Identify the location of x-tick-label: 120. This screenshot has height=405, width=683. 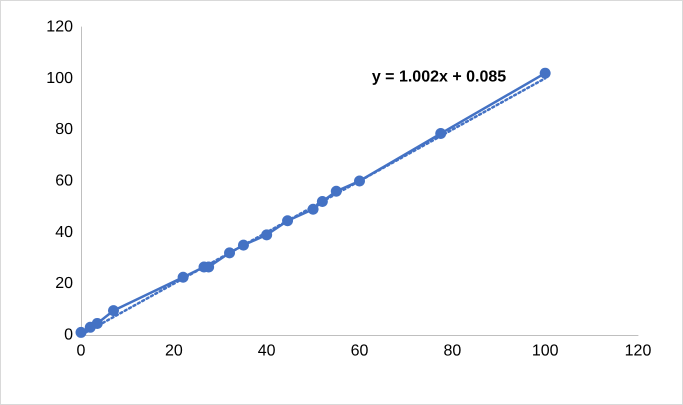
(638, 351).